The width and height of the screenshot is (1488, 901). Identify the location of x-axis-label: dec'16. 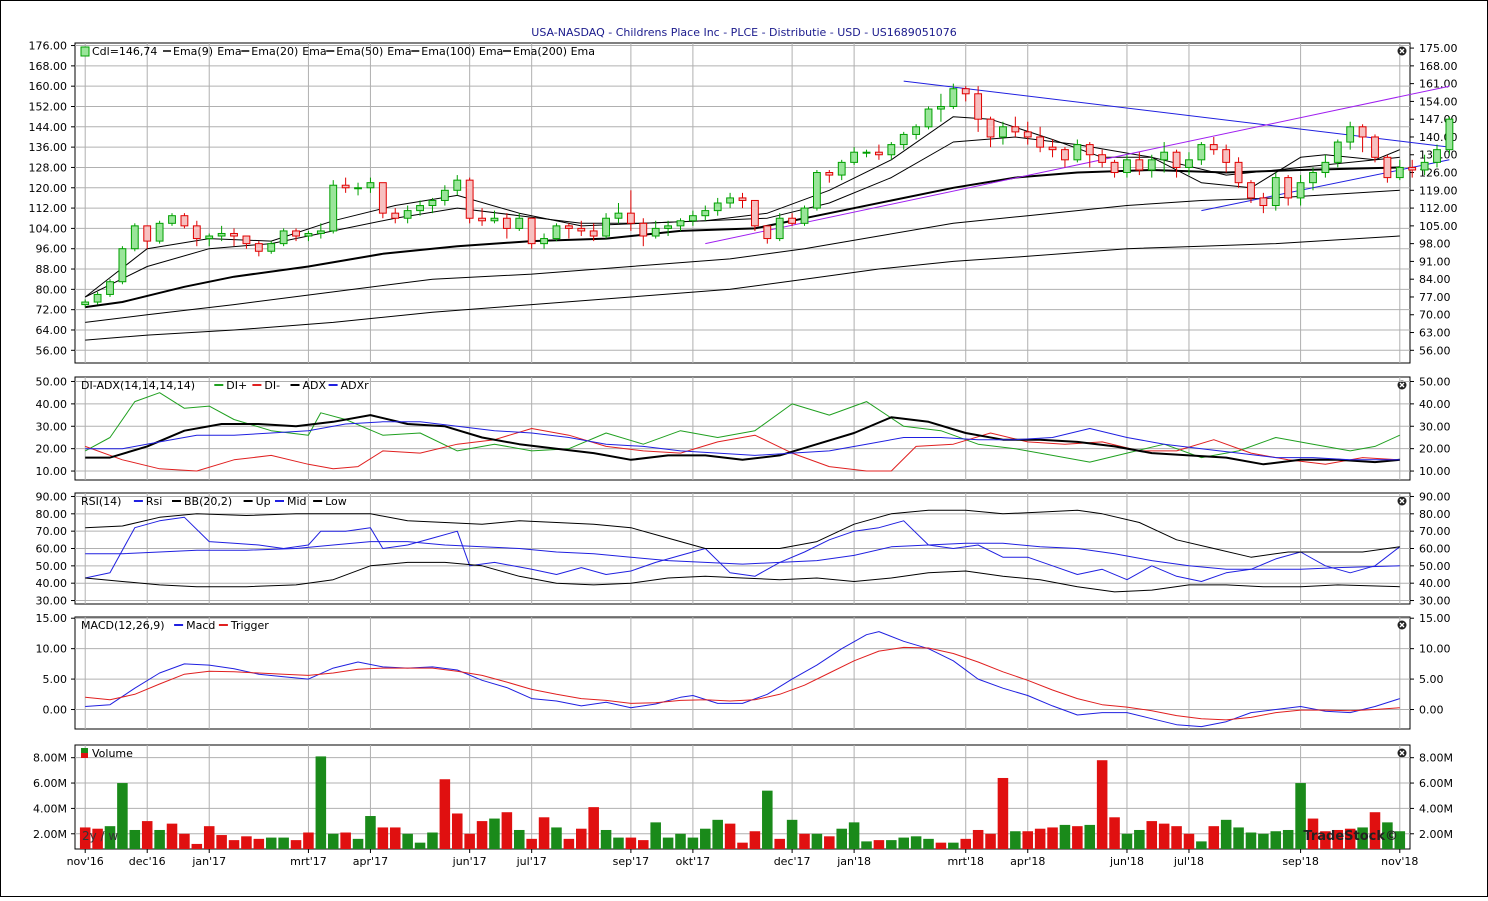
(147, 861).